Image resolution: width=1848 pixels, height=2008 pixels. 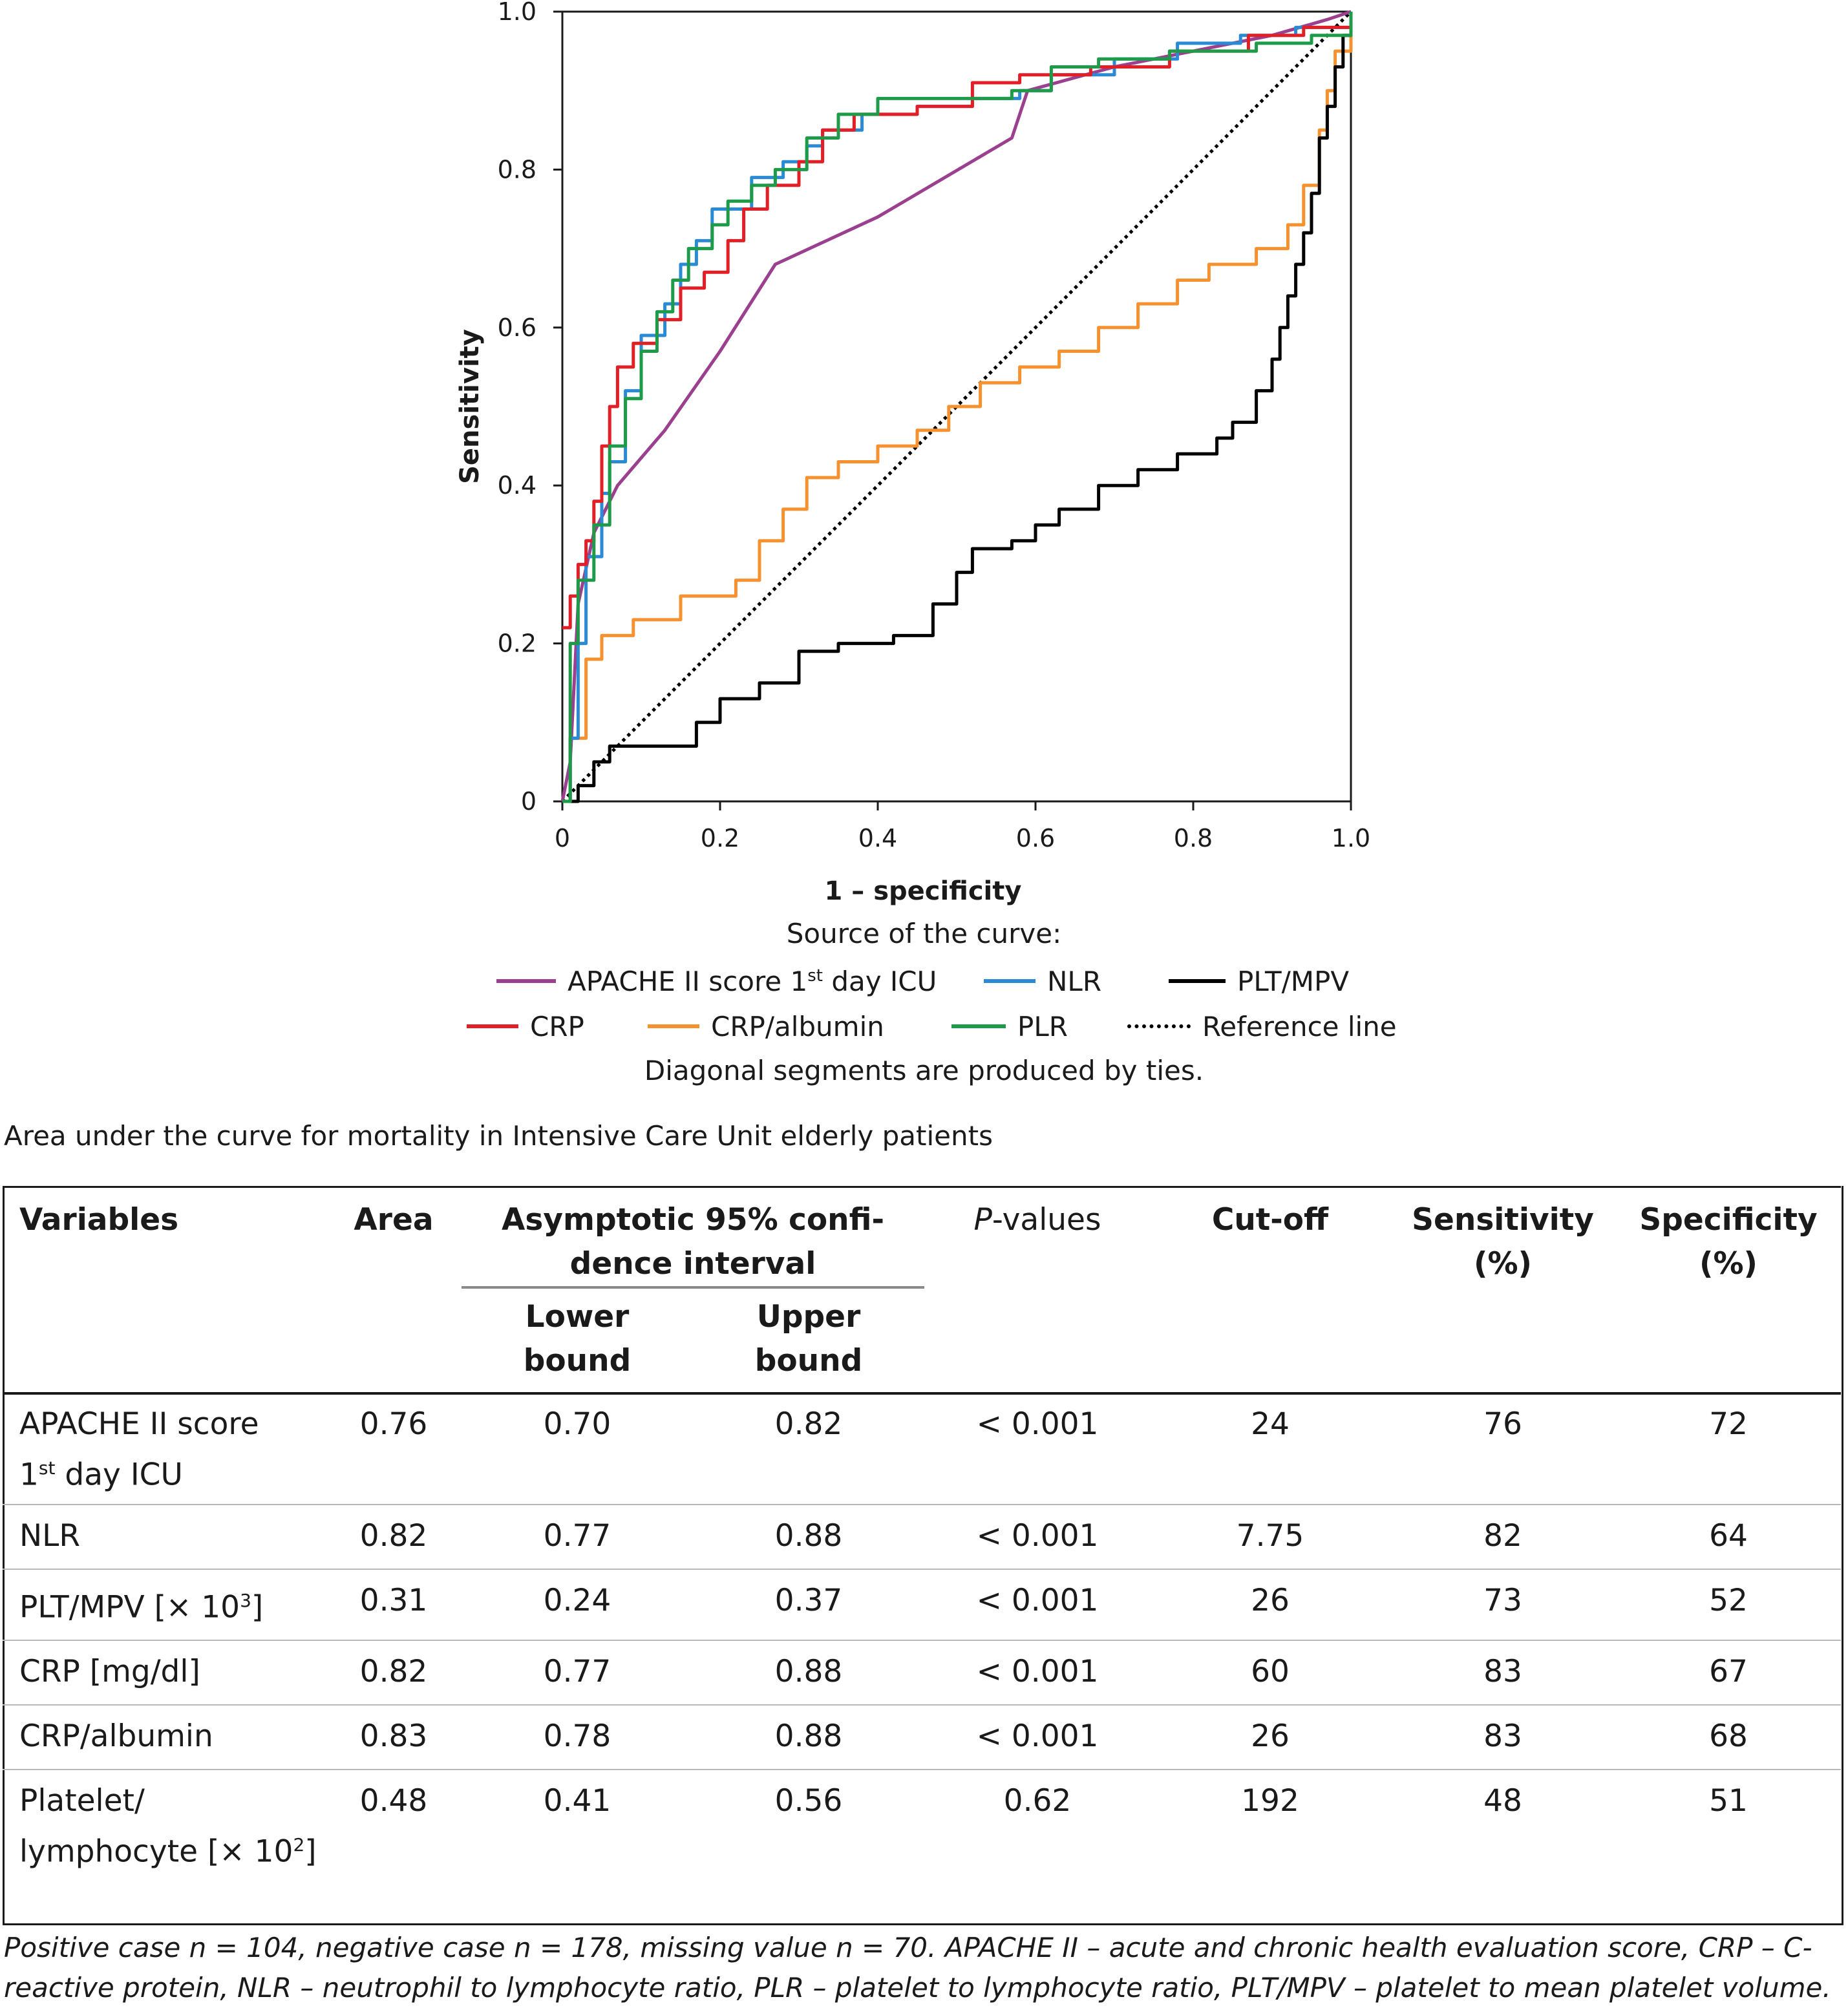 What do you see at coordinates (1503, 1738) in the screenshot?
I see `cell-sensitivity: 83` at bounding box center [1503, 1738].